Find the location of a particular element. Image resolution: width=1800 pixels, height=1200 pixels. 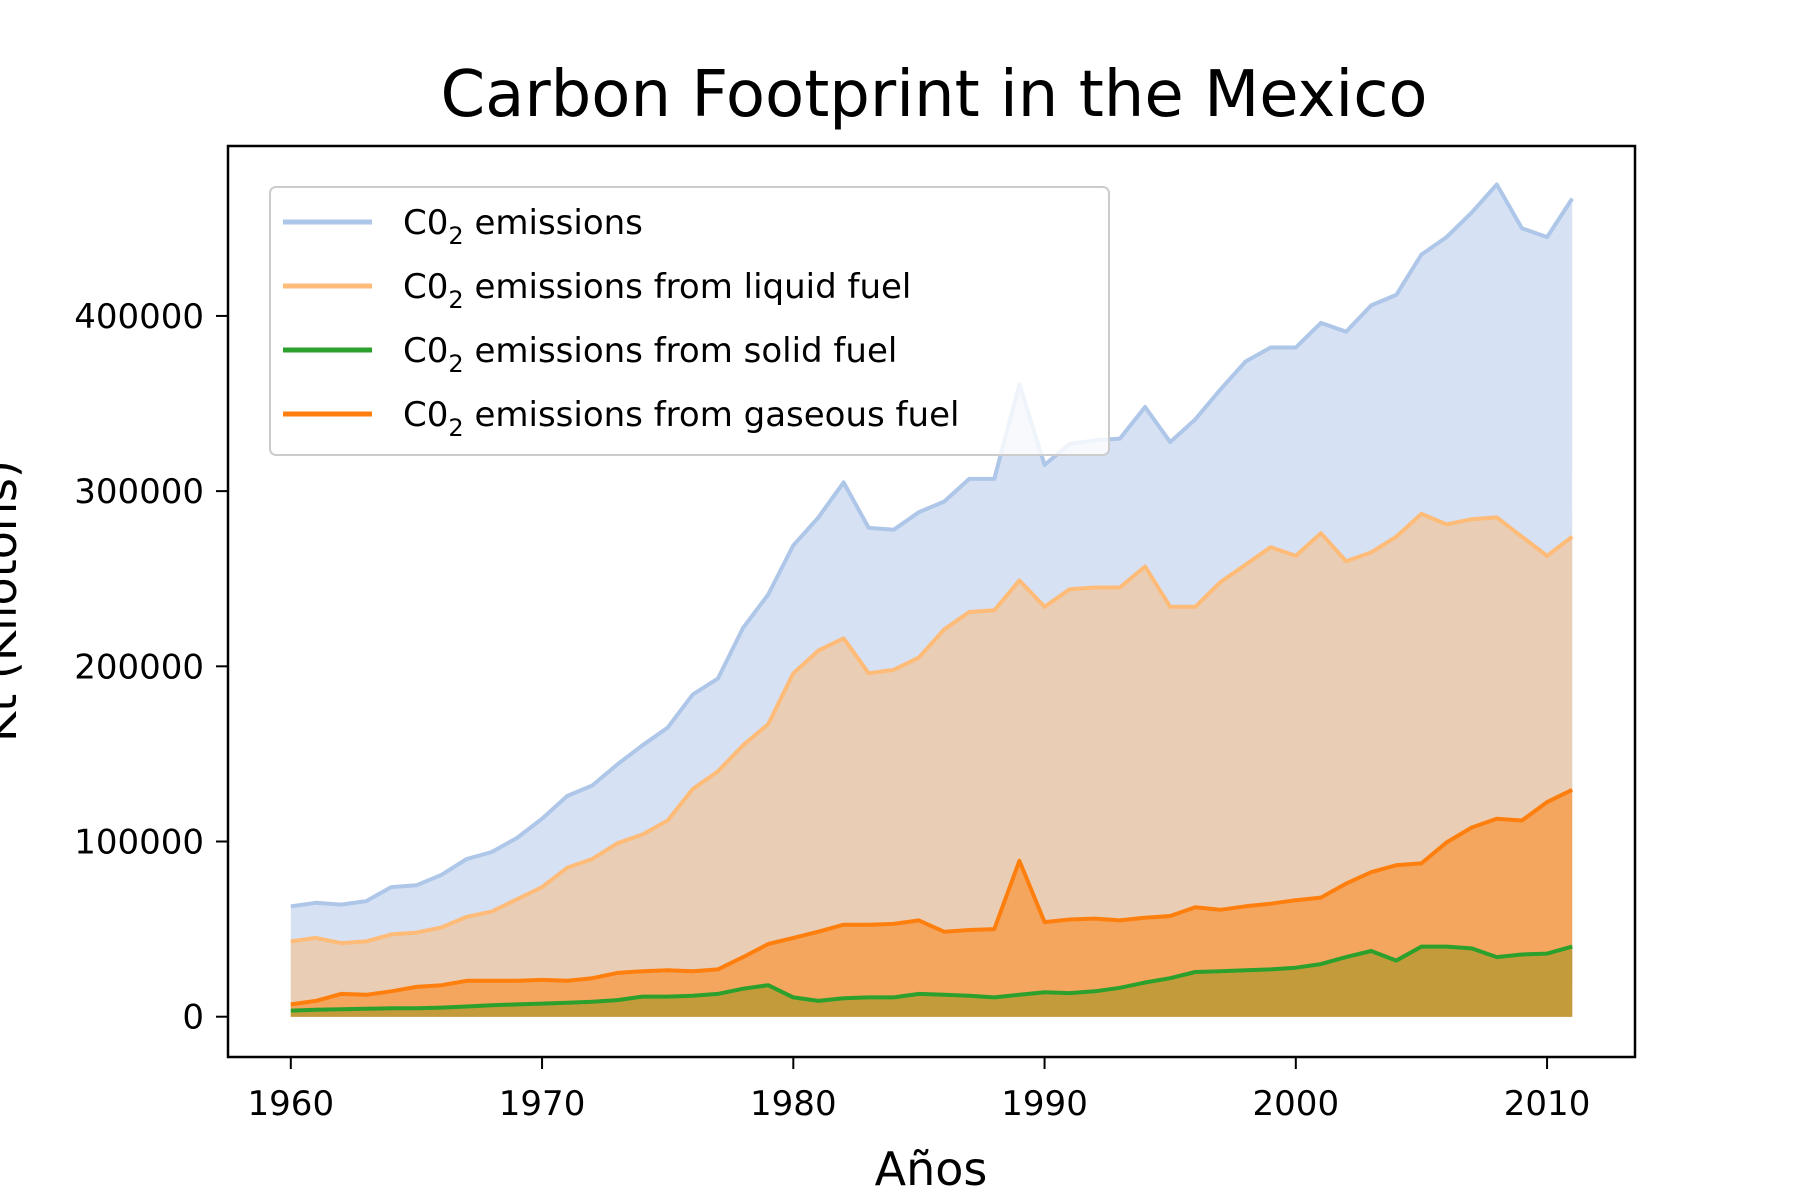

x-tick-label: 1960 is located at coordinates (291, 1104).